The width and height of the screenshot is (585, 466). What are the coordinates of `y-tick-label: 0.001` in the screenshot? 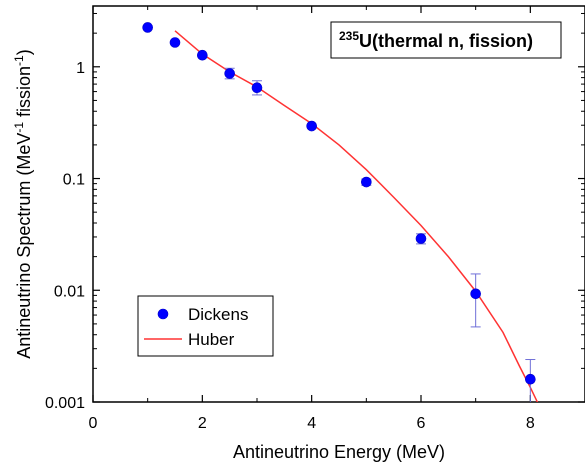 It's located at (65, 403).